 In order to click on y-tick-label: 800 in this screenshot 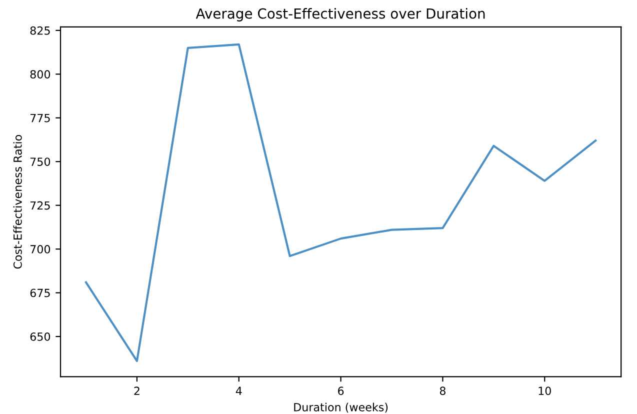, I will do `click(40, 74)`.